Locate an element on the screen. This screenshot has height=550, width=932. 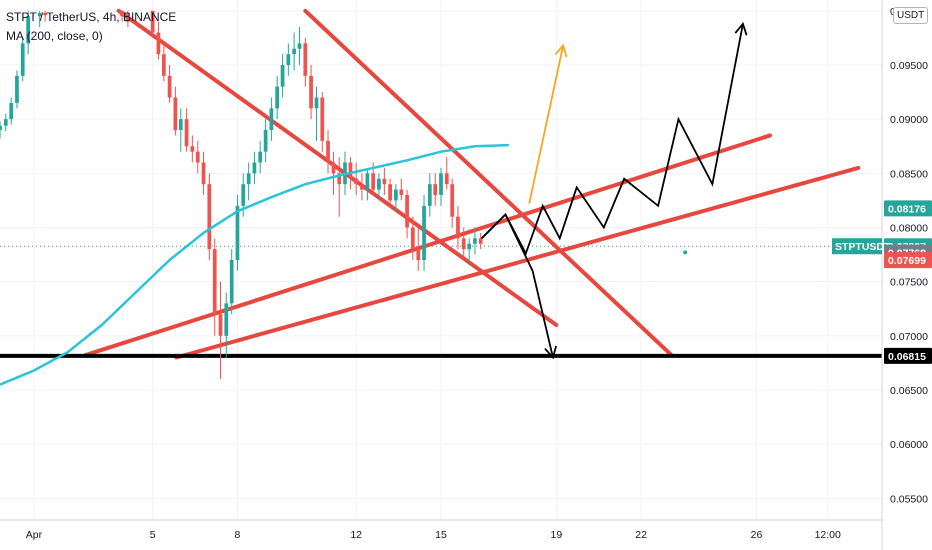
bear-projection is located at coordinates (517, 285).